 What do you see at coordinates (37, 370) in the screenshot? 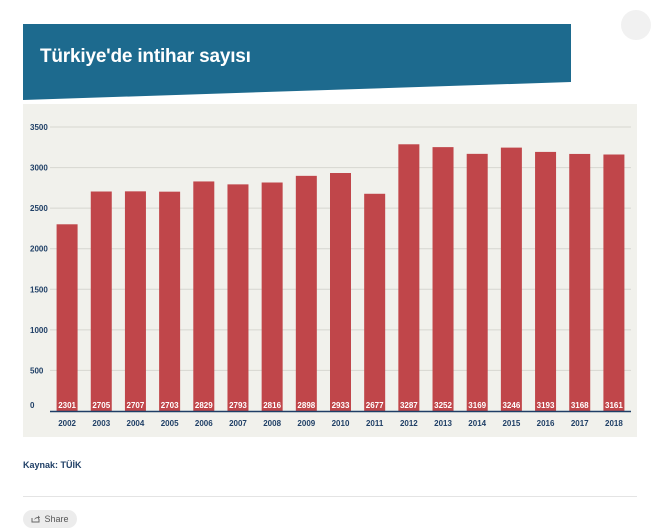
I see `y-tick-label: 500` at bounding box center [37, 370].